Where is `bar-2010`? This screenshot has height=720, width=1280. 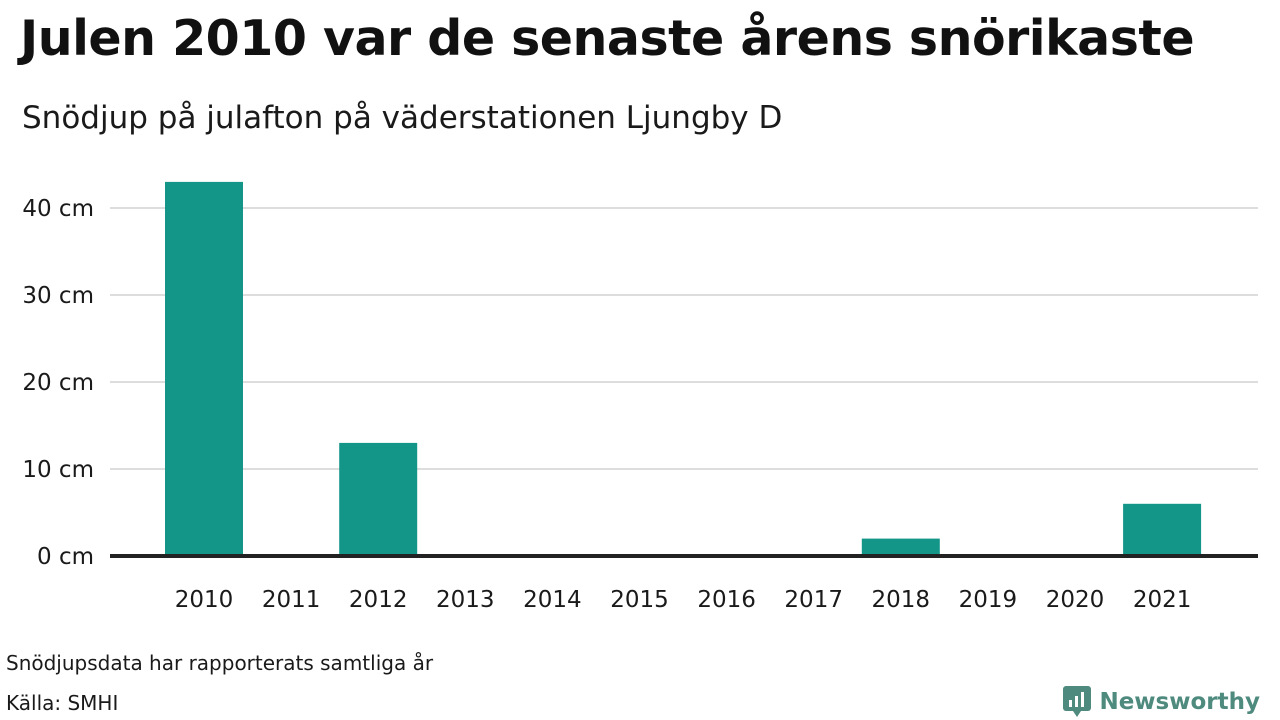 bar-2010 is located at coordinates (204, 368).